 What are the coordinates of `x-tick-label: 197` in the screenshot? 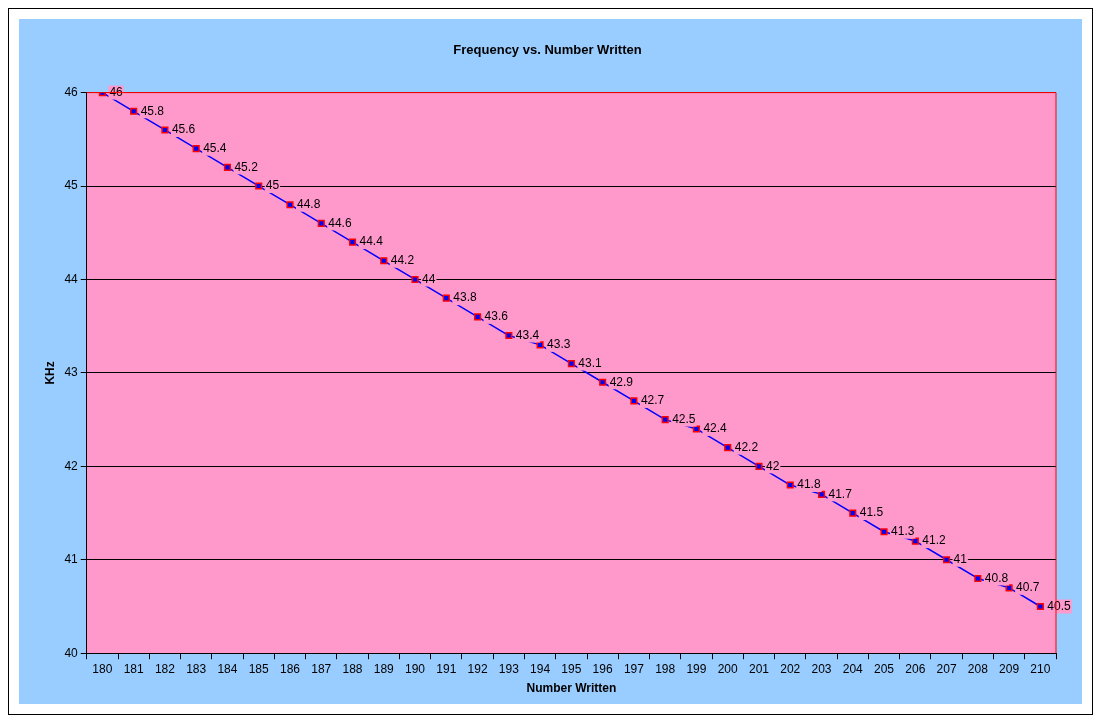 It's located at (634, 668).